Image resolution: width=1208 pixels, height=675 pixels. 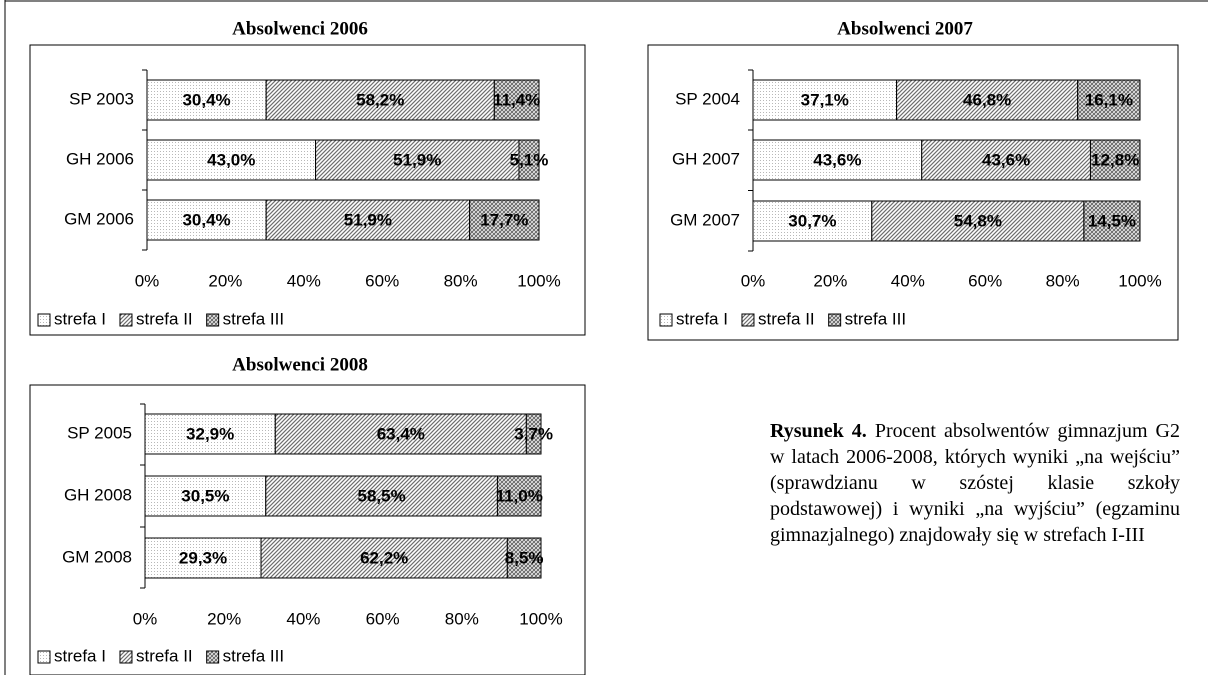 I want to click on value-label: 11,0%, so click(x=519, y=495).